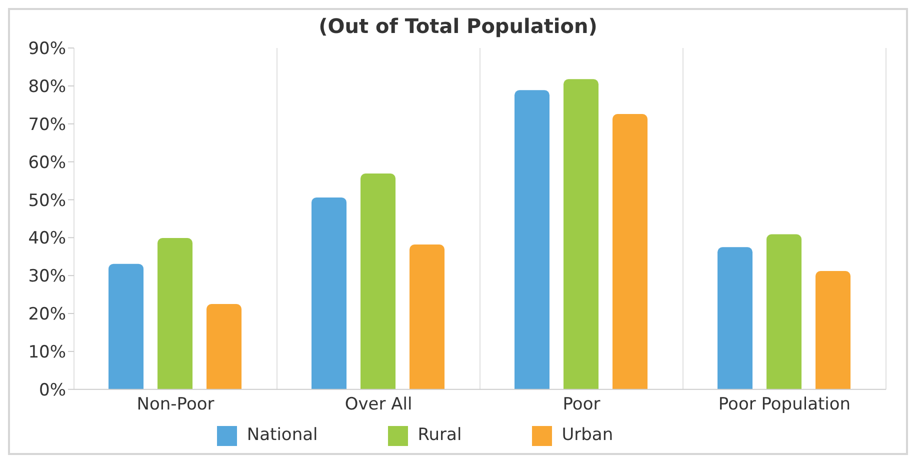  Describe the element at coordinates (282, 435) in the screenshot. I see `legend-label: National` at that location.